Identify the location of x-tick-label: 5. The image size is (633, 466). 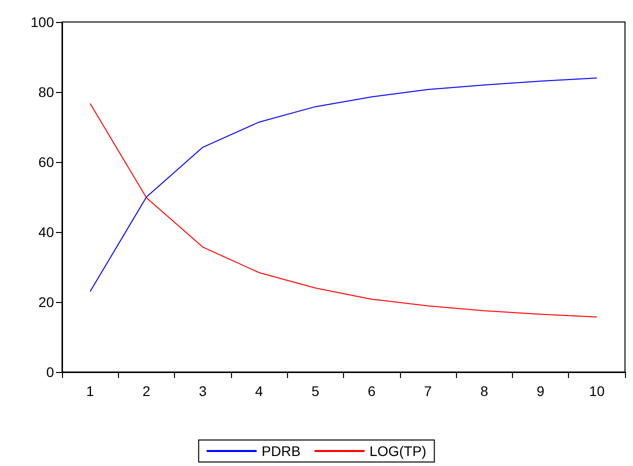
(315, 391).